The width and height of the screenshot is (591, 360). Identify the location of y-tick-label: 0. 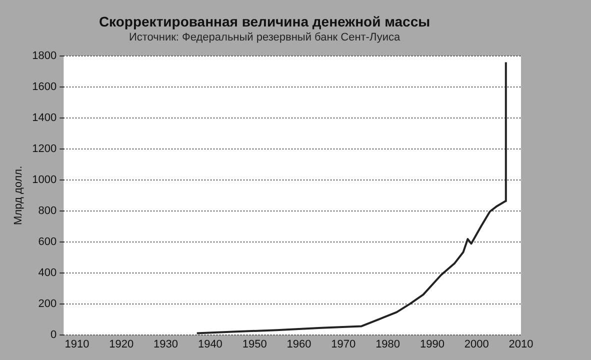
(53, 334).